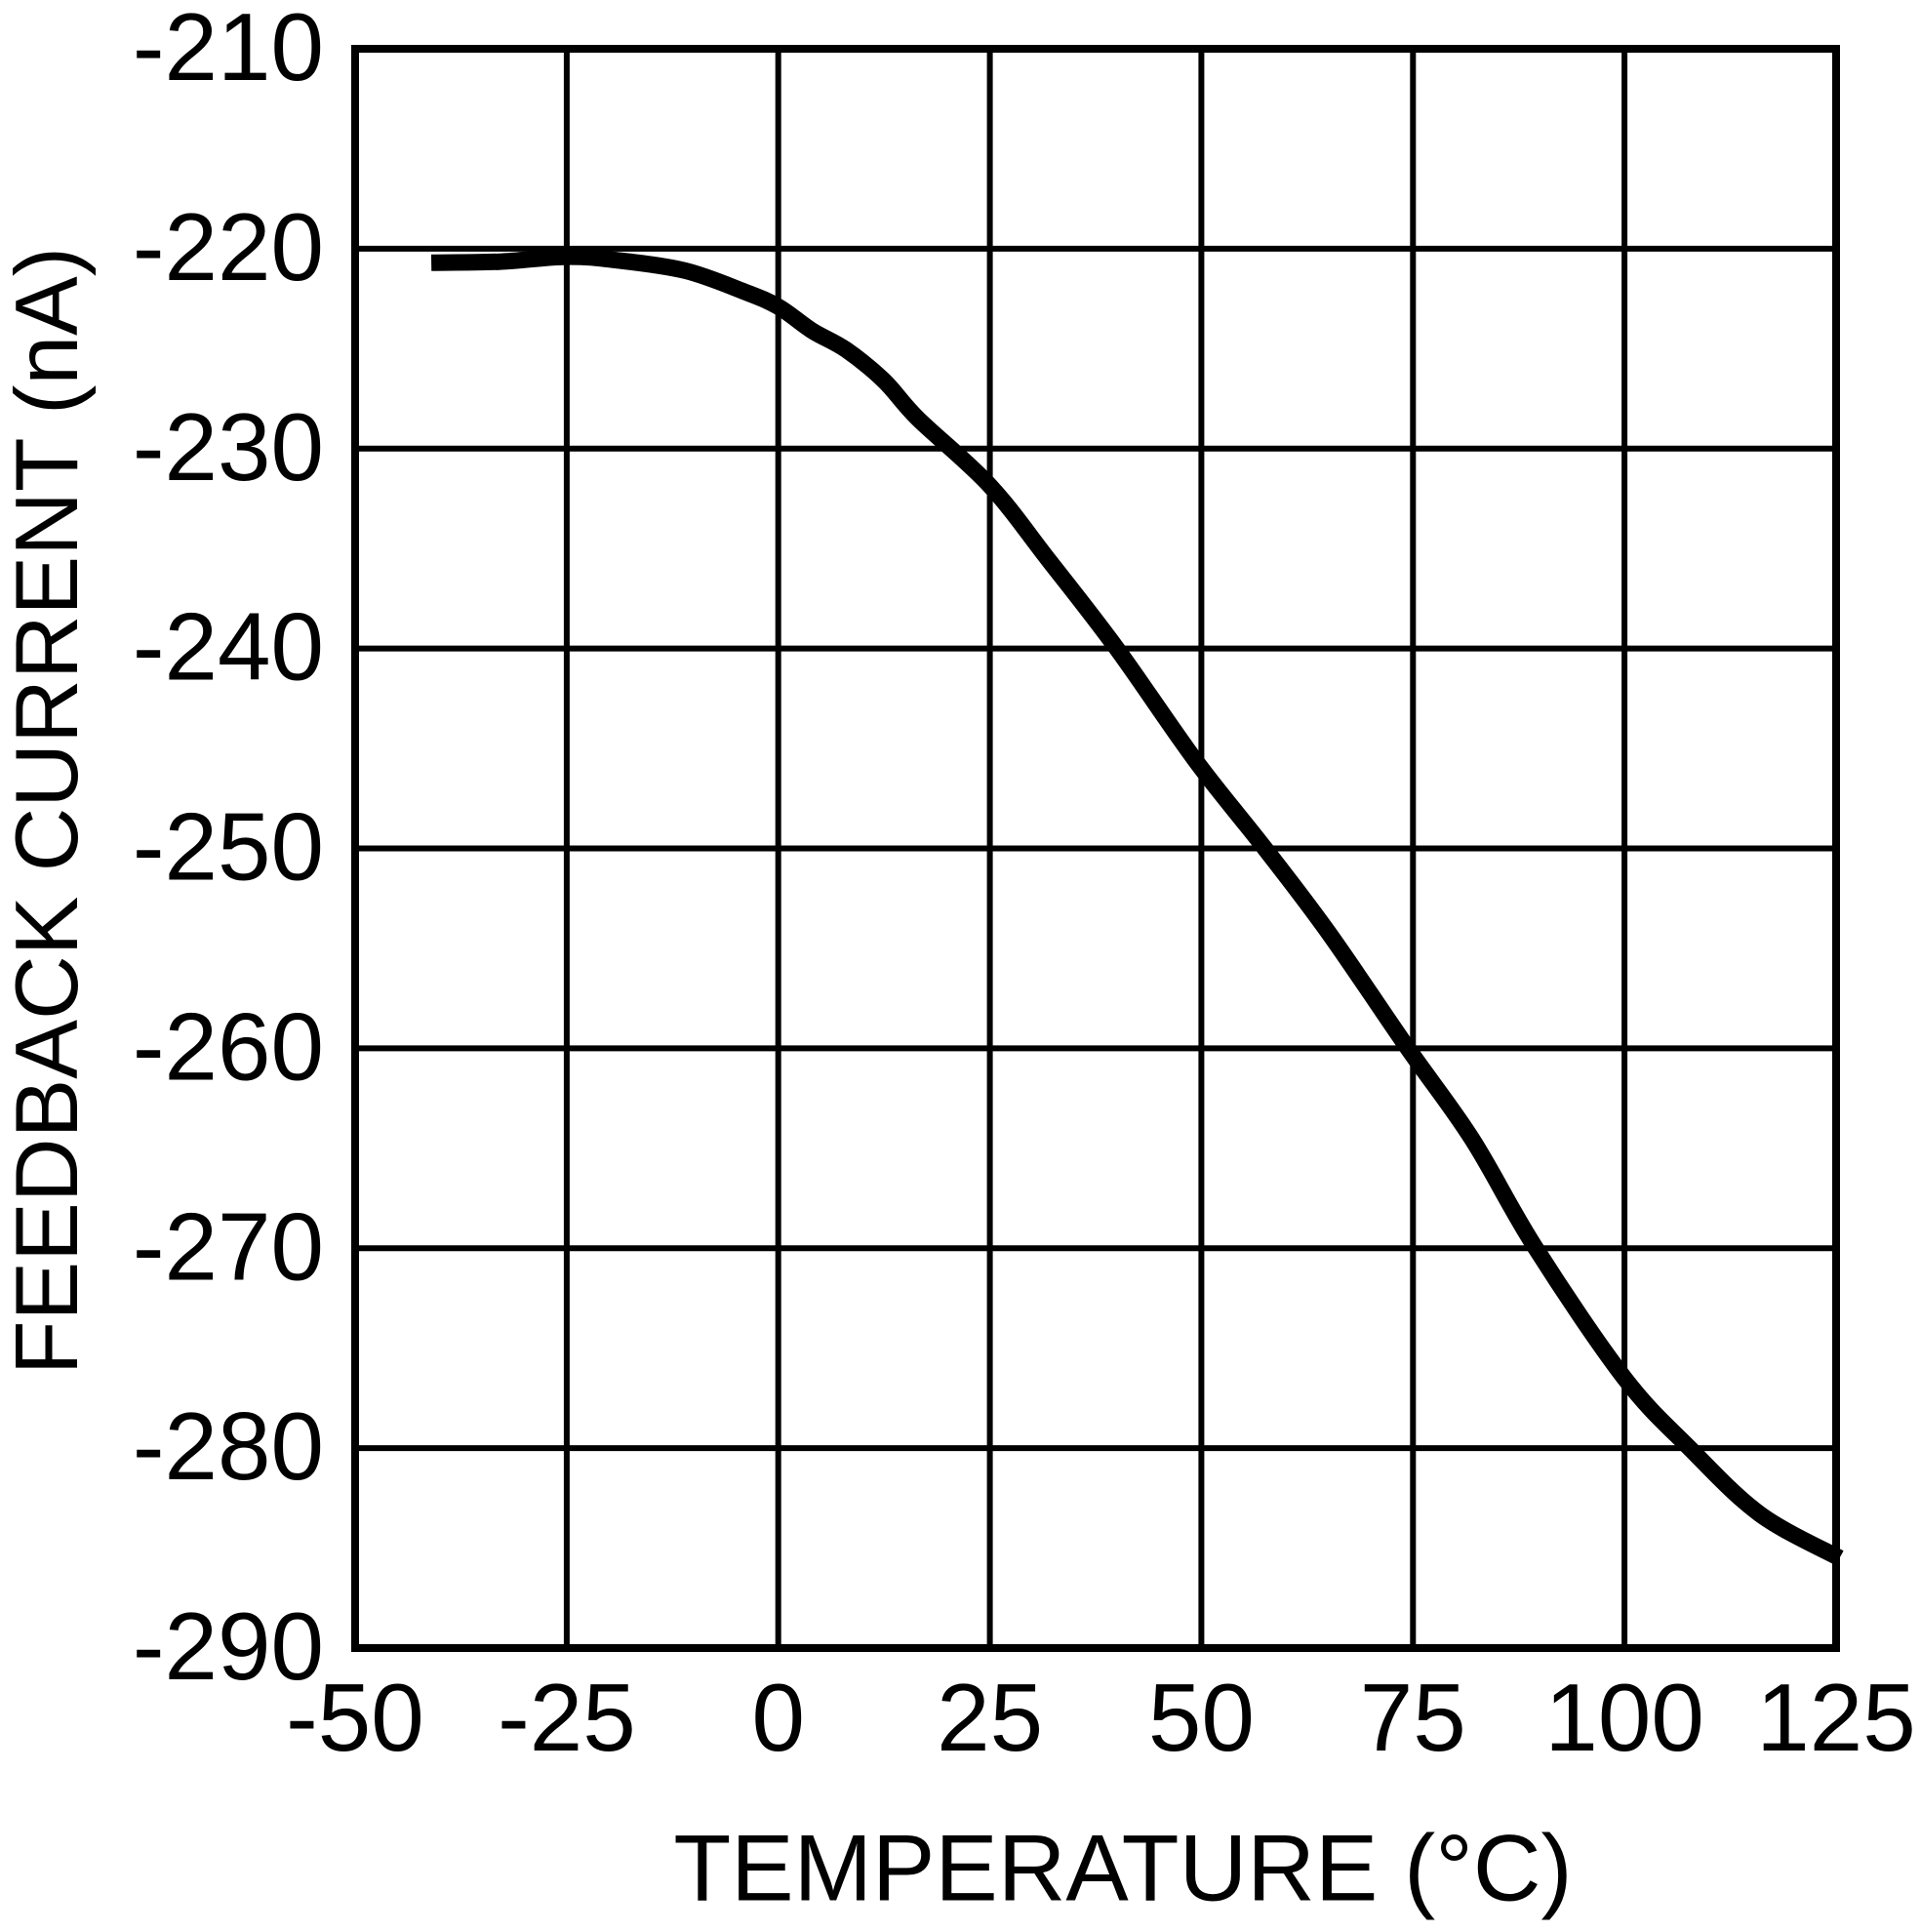  I want to click on svg-text: 100, so click(1624, 1717).